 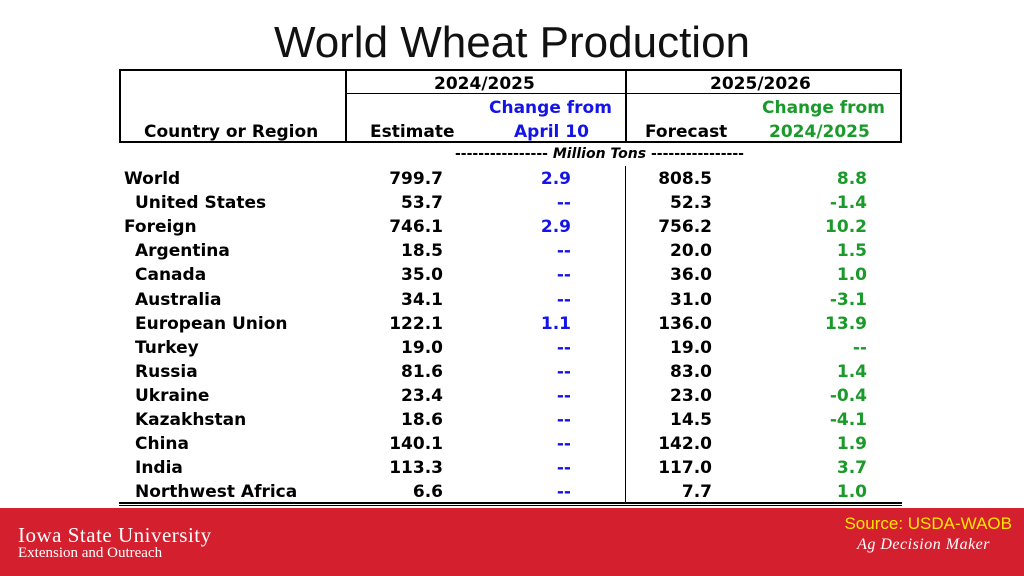 I want to click on forecast-value: 19.0, so click(x=691, y=347).